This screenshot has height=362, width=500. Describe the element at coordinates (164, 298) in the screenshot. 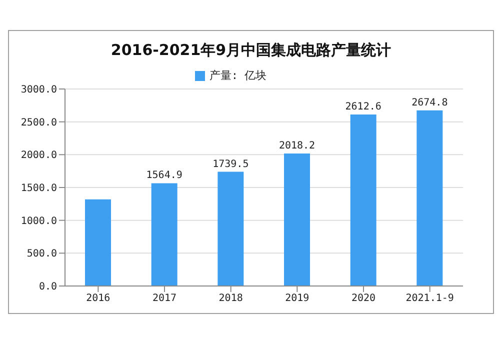

I see `x-tick-label: 2017` at that location.